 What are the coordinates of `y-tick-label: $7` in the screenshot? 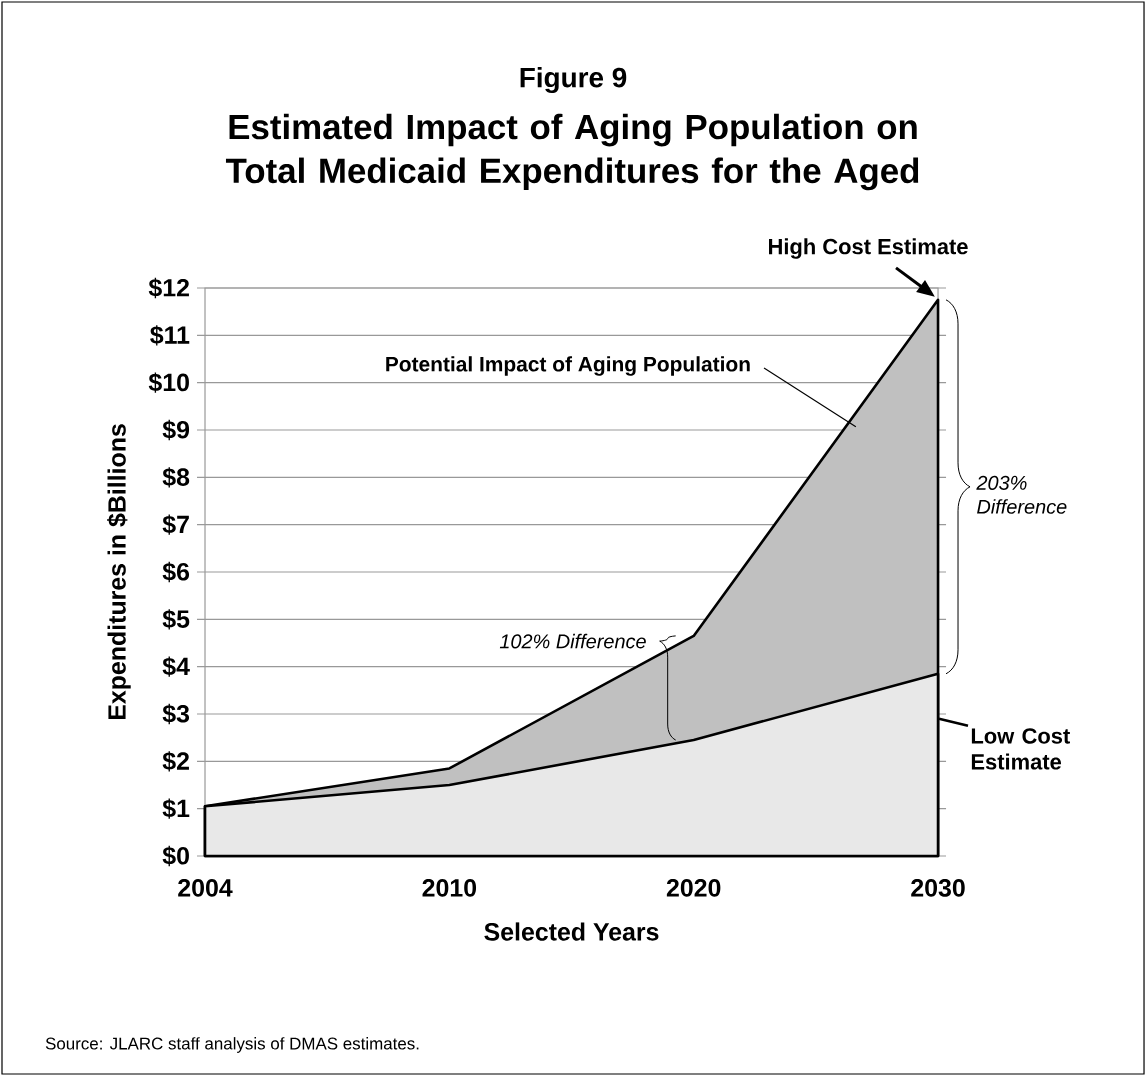 It's located at (175, 524).